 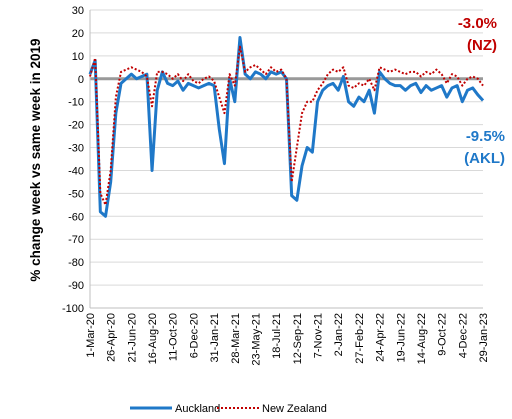 I want to click on x-tick-label: 24-Apr-22, so click(x=381, y=337).